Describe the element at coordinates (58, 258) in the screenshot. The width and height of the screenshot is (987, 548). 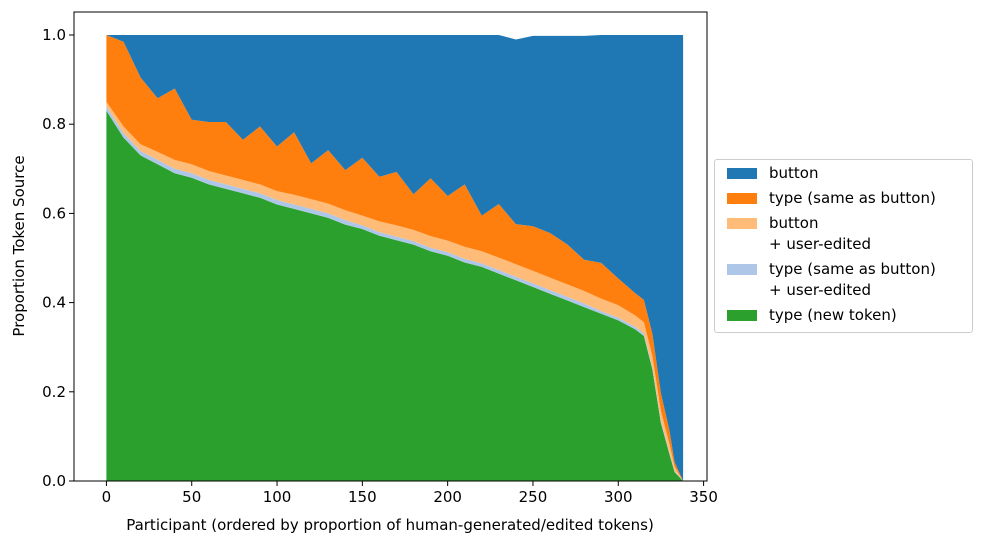
I see `y-axis: 0.0 0.2 0.4 0.6 0.8 1.0` at that location.